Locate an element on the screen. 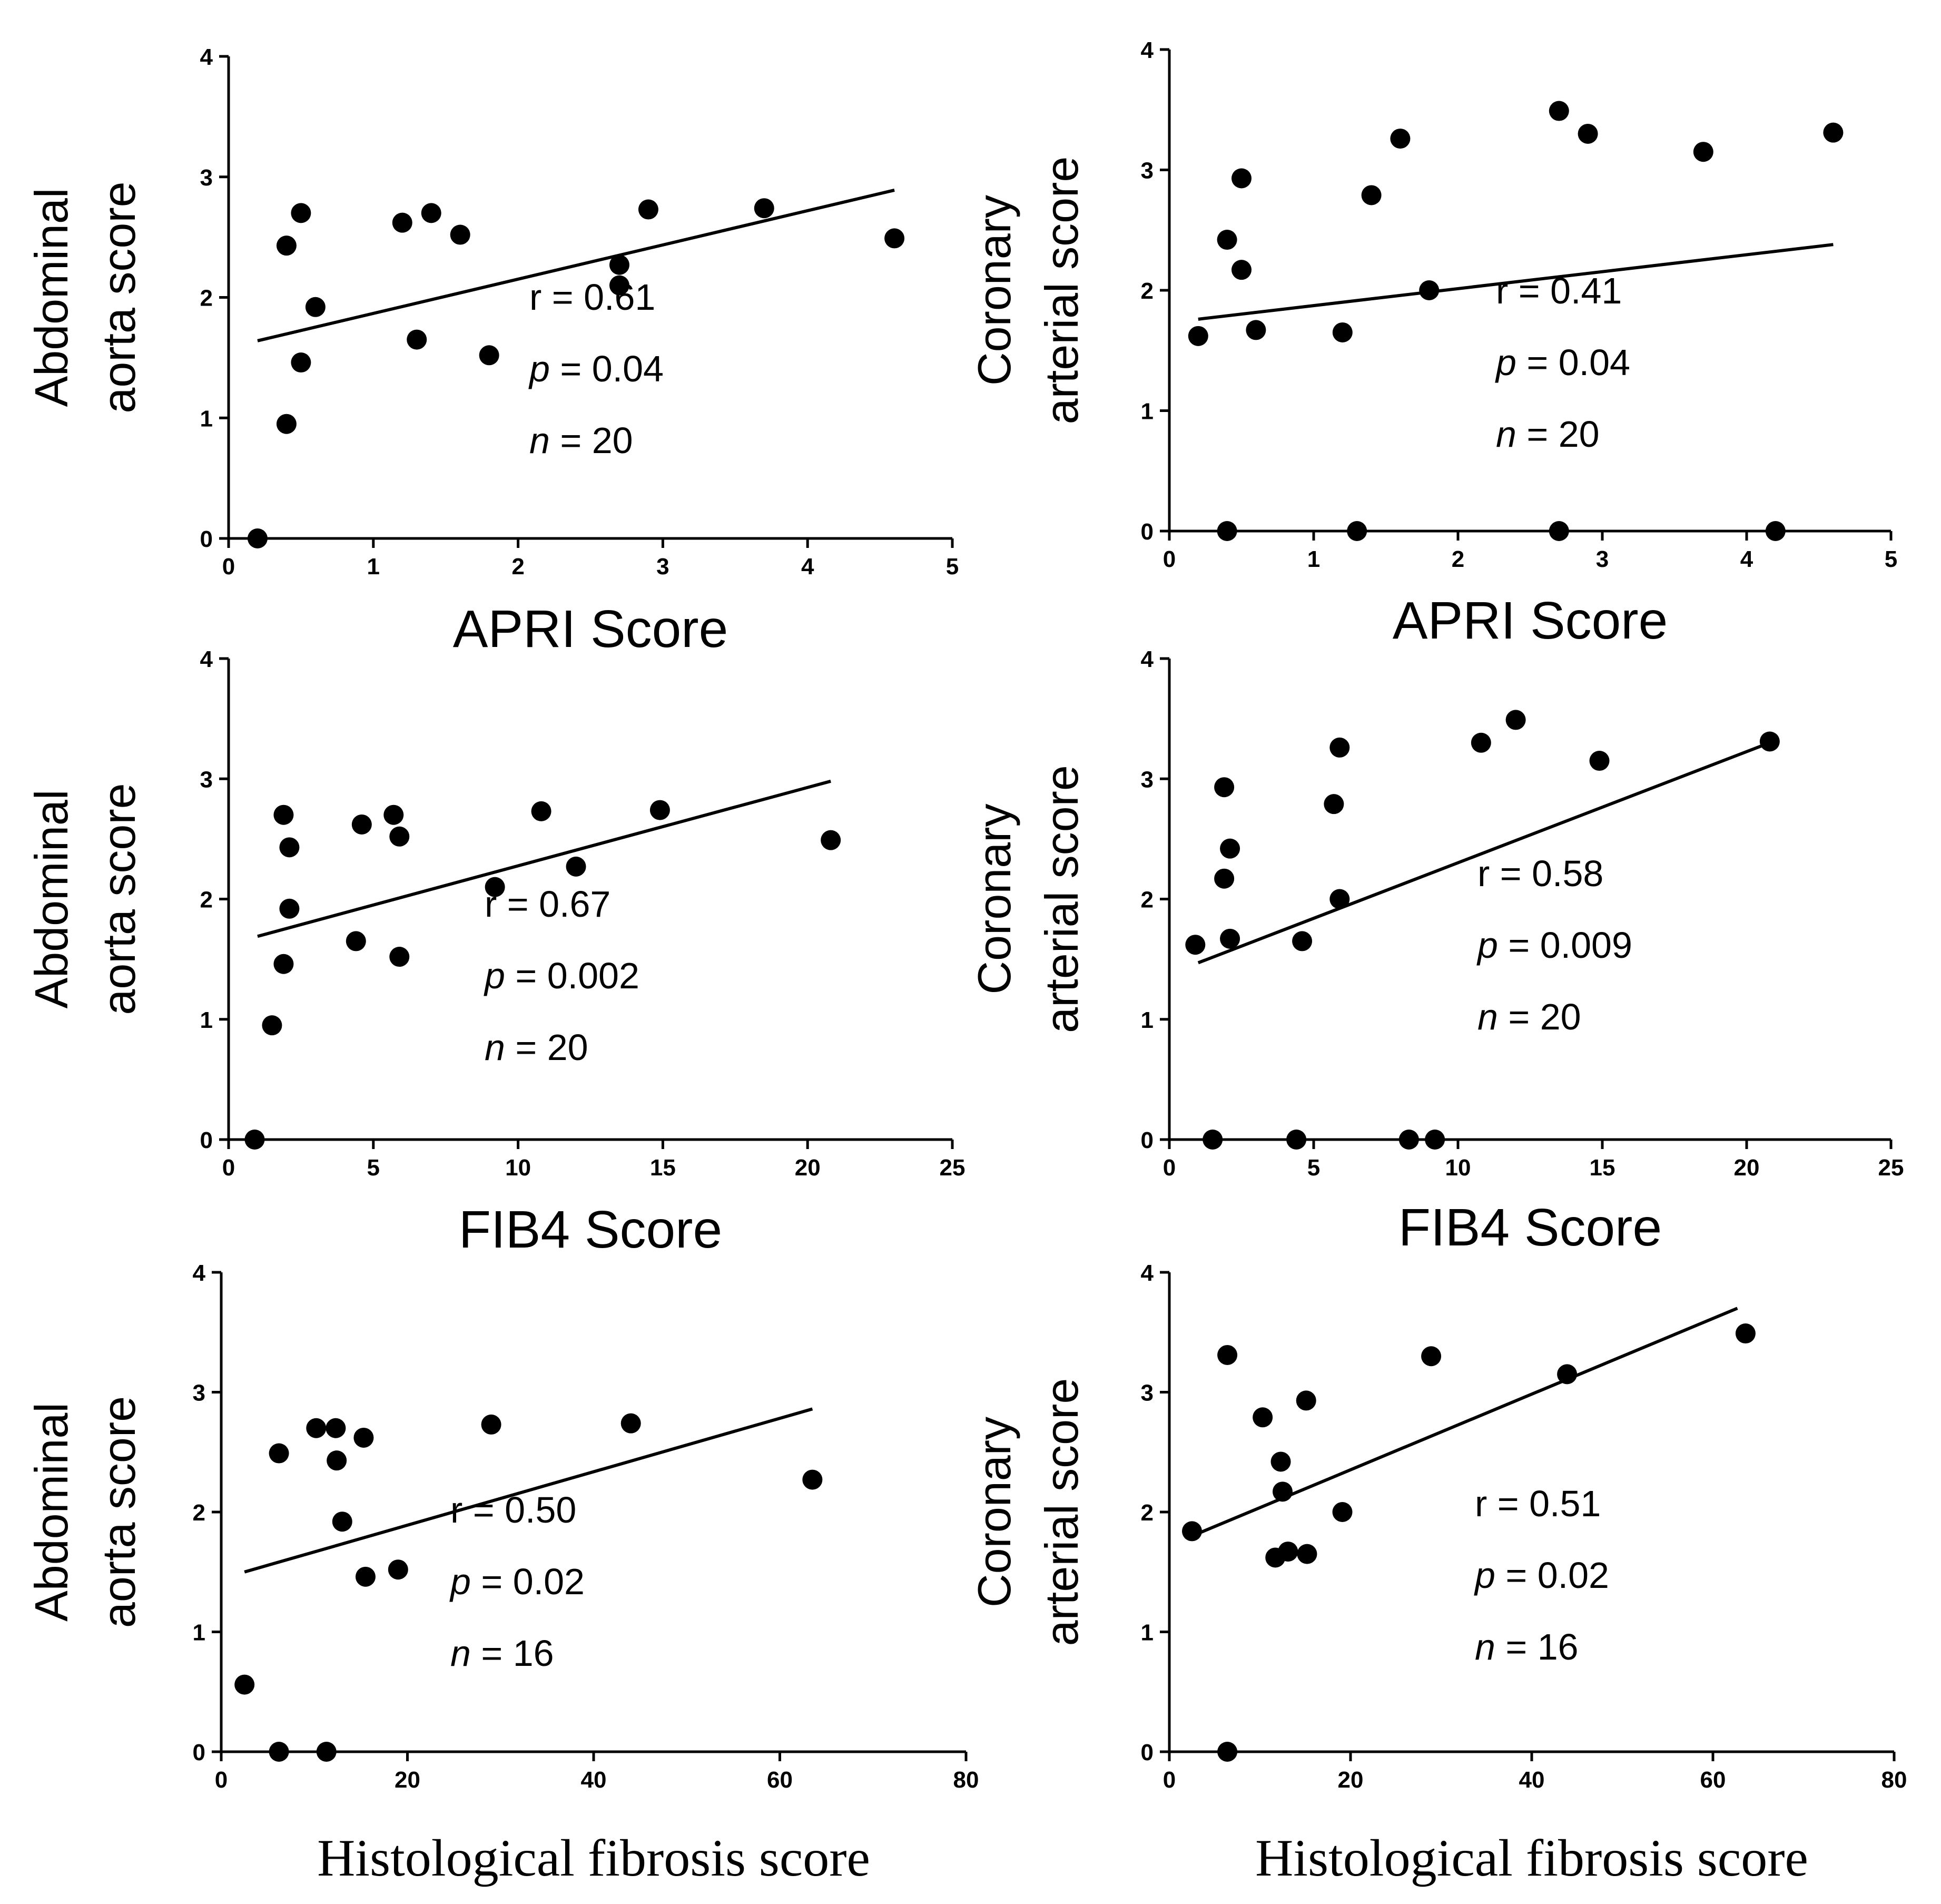 The image size is (1941, 1904). x-tick-label: 10 is located at coordinates (518, 1168).